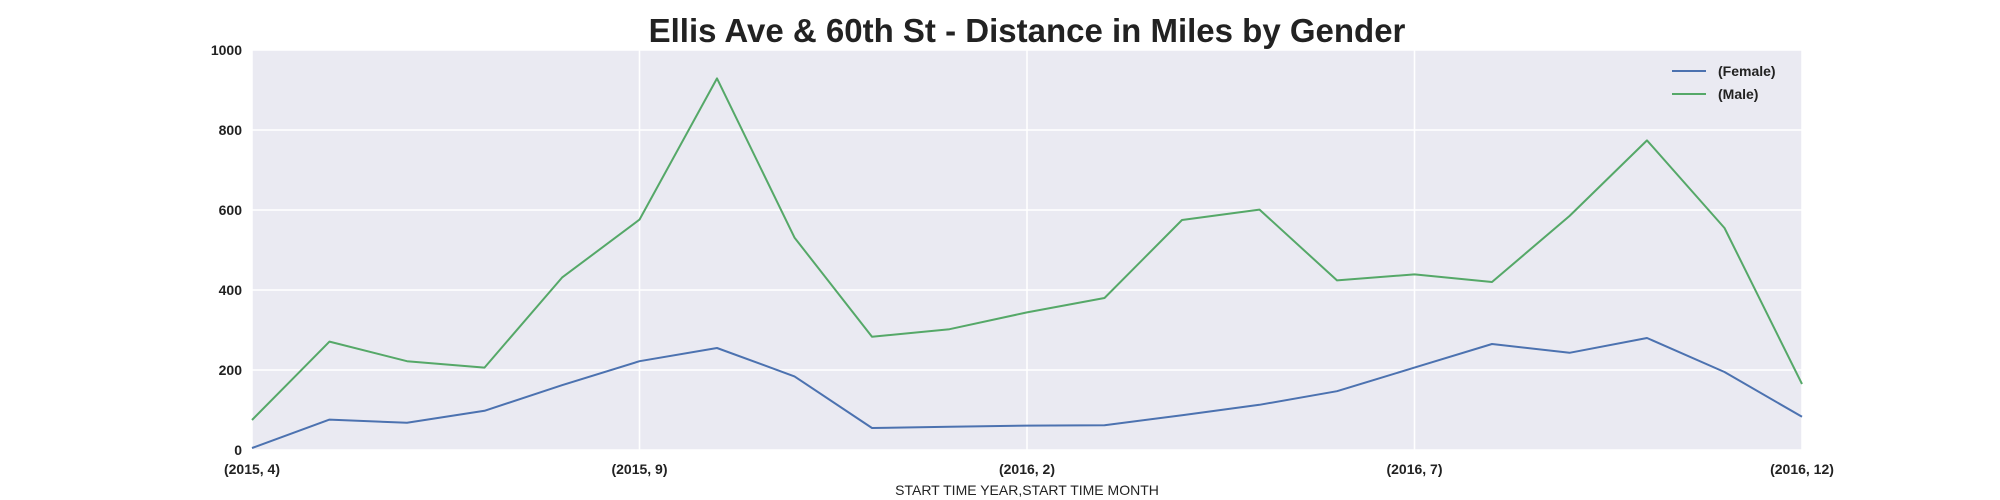 The image size is (2000, 500). What do you see at coordinates (226, 50) in the screenshot?
I see `y-tick-label: 1000` at bounding box center [226, 50].